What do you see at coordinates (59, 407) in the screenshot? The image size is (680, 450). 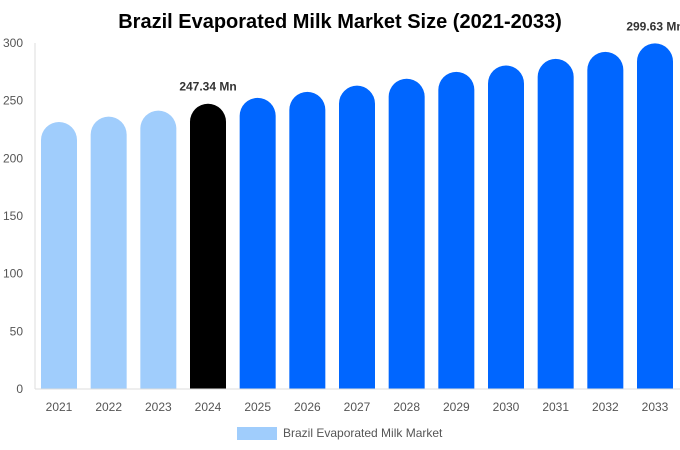 I see `x-tick-label: 2021` at bounding box center [59, 407].